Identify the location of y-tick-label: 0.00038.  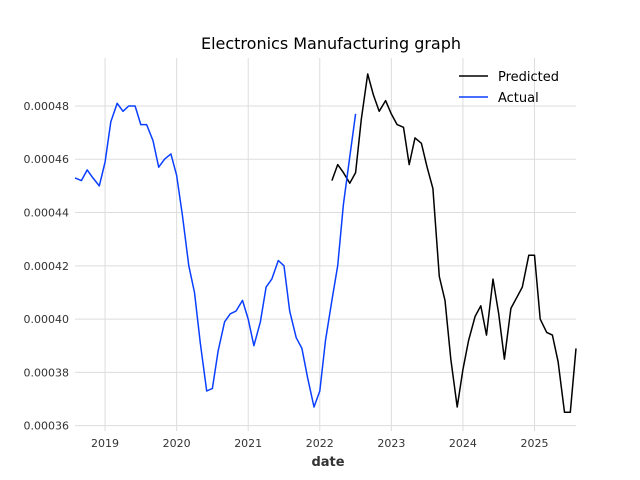
(47, 372).